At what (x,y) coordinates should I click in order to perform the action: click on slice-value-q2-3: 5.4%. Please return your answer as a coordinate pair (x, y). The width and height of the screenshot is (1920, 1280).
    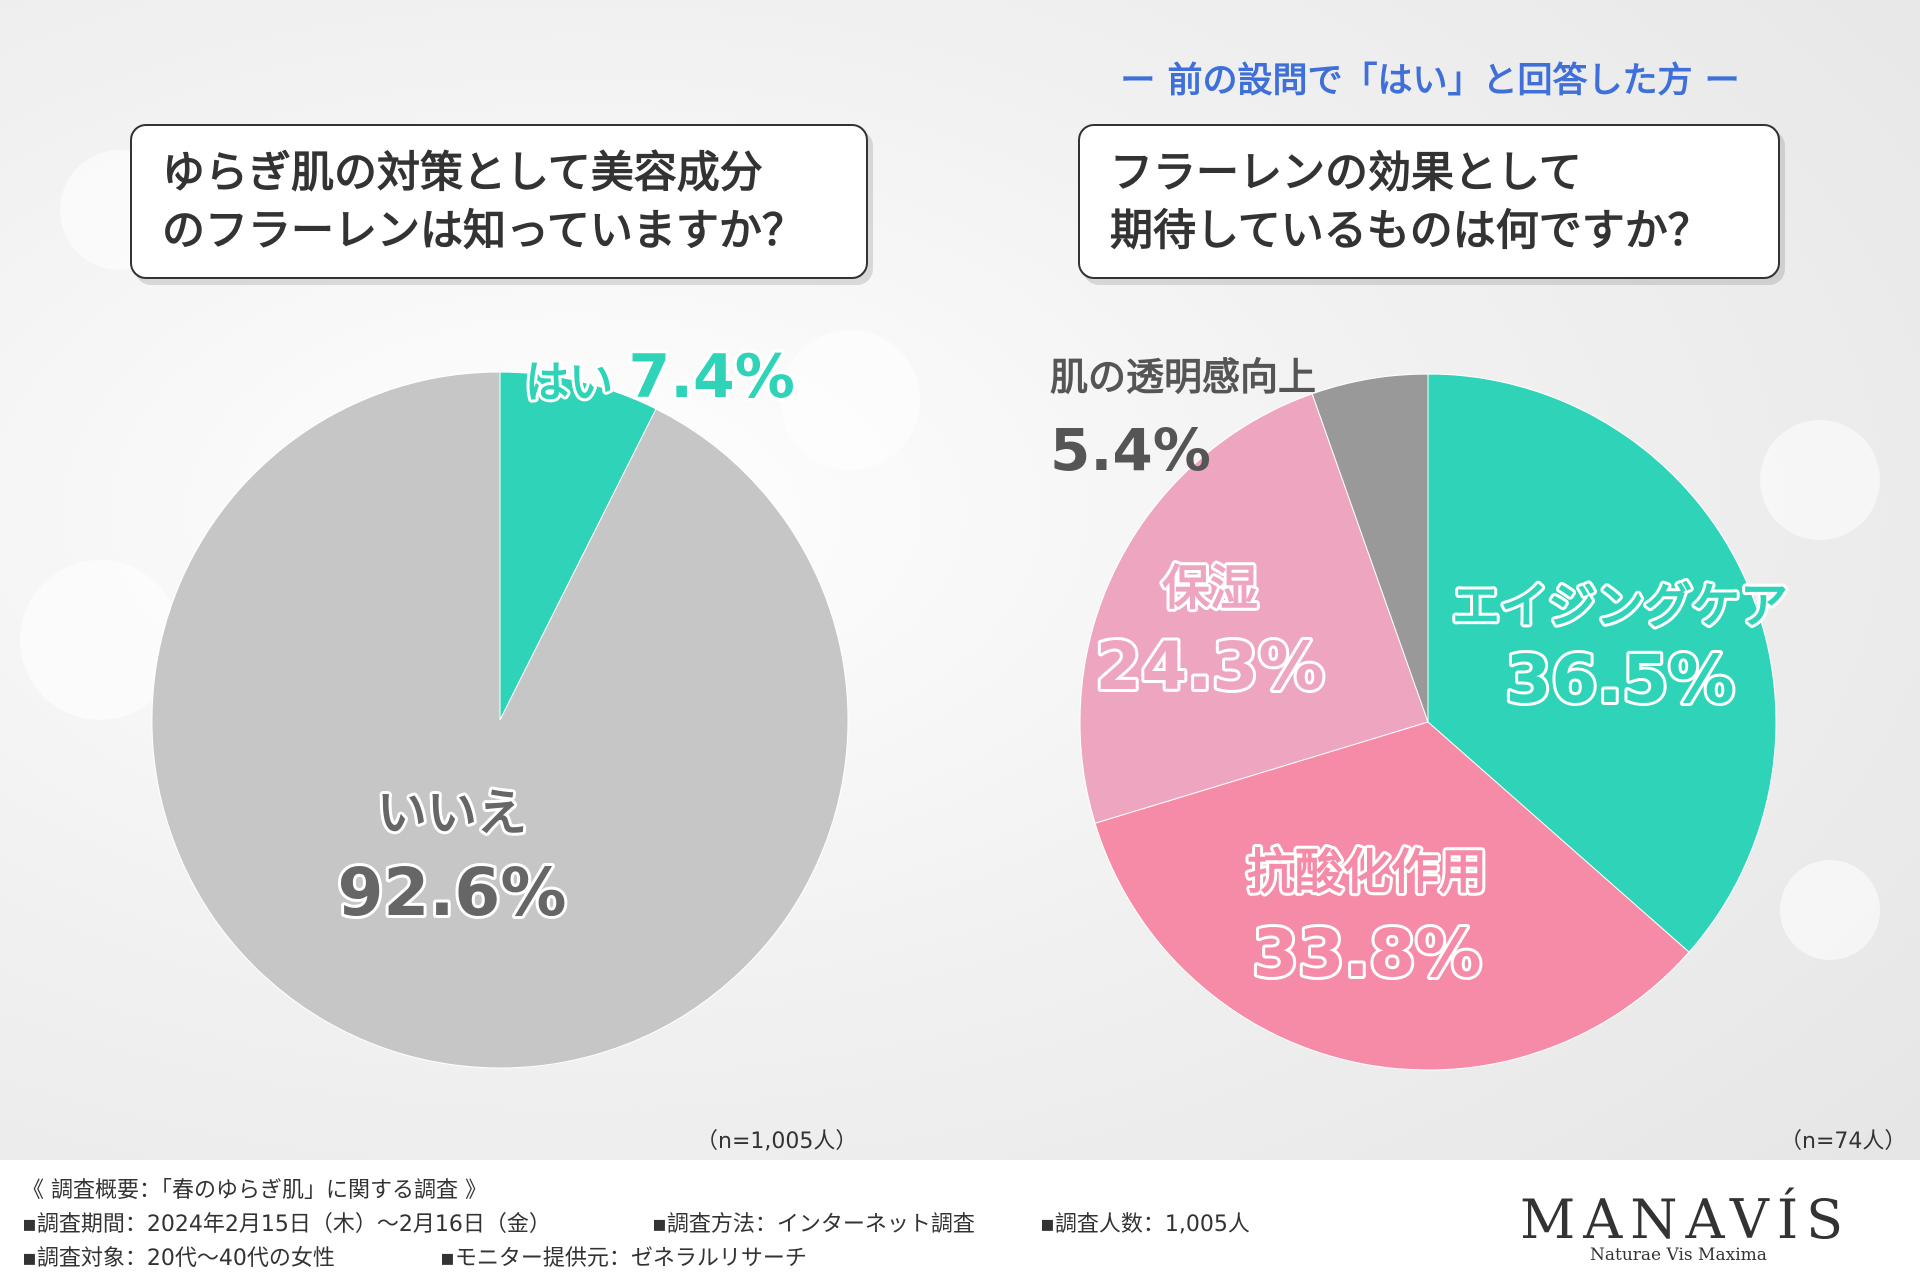
    Looking at the image, I should click on (1130, 450).